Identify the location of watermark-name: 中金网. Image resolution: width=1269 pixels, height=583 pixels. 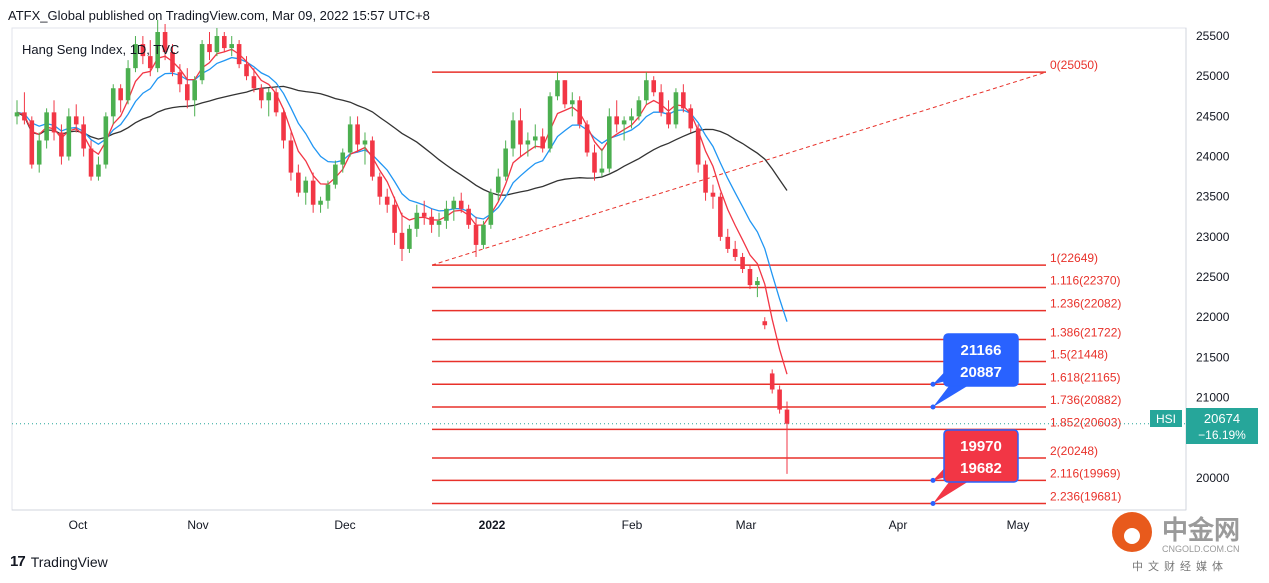
(1201, 531).